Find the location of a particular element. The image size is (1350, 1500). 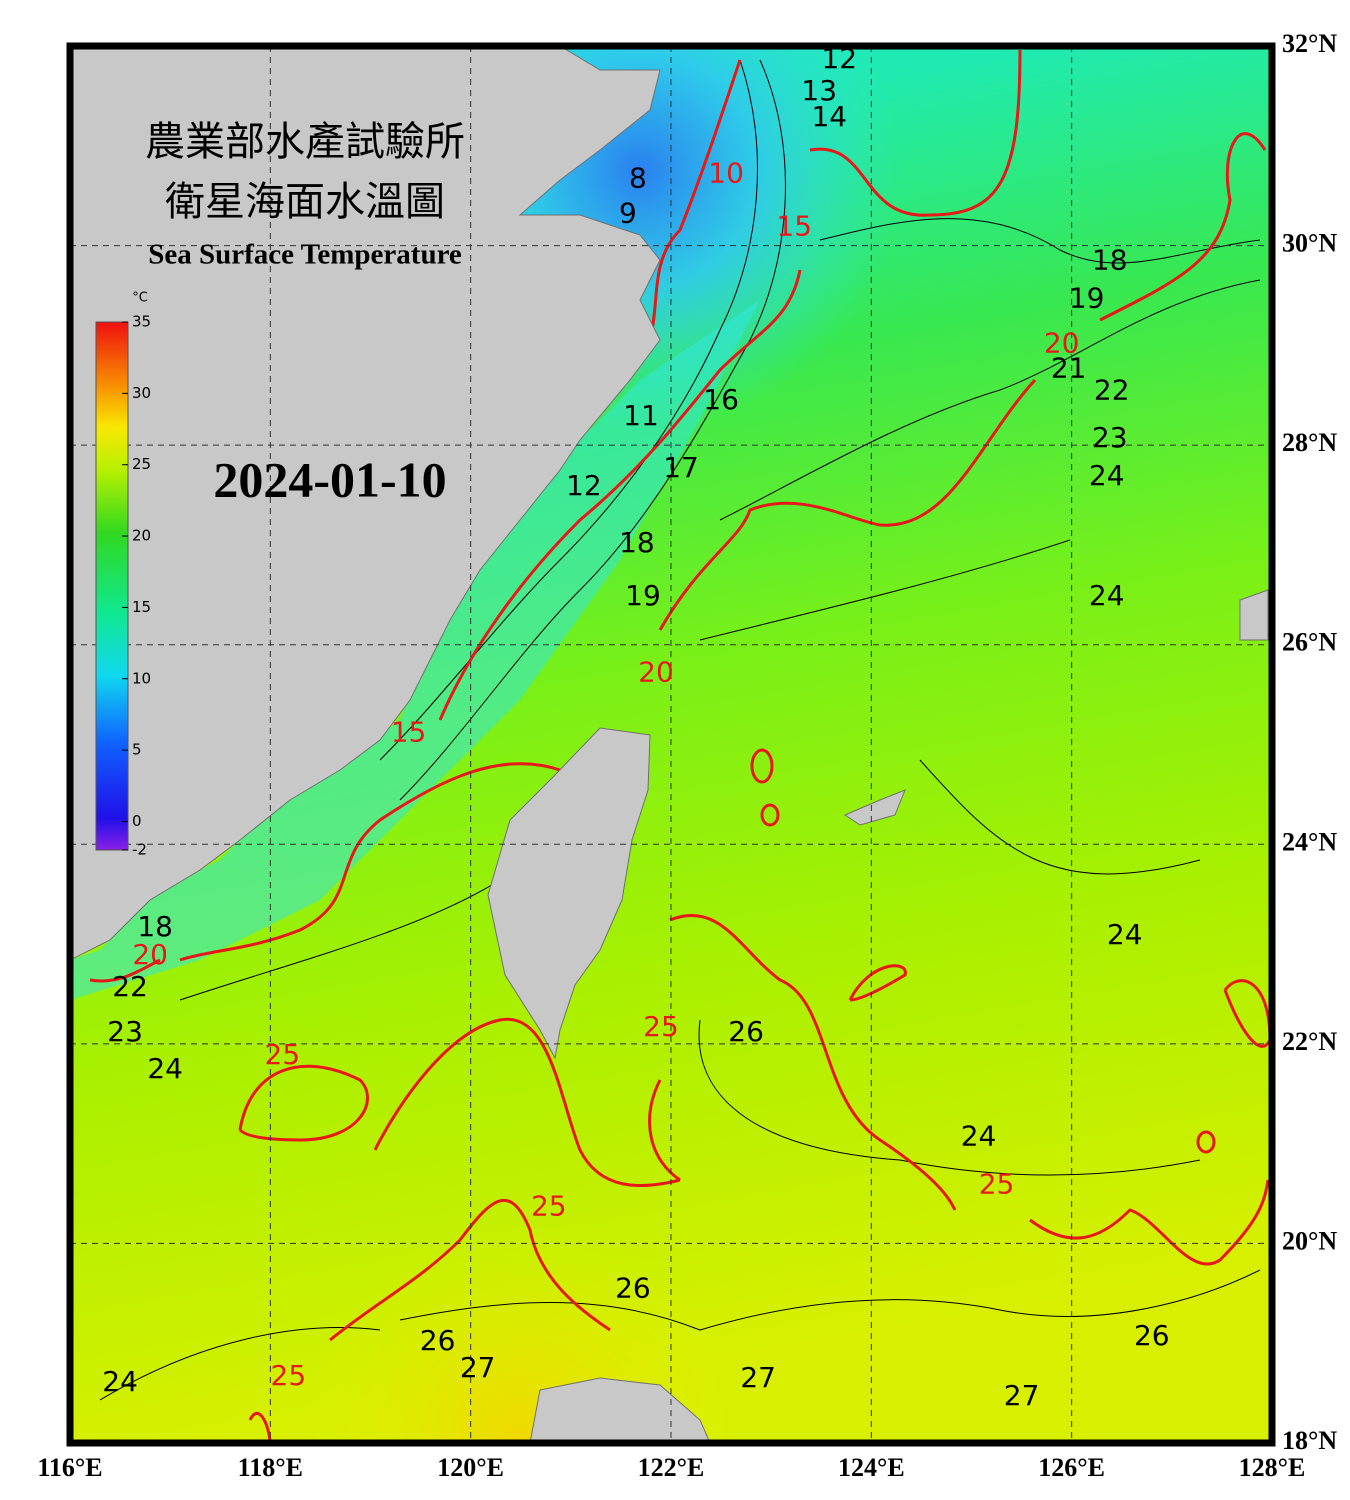

contour-label: 14 is located at coordinates (829, 116).